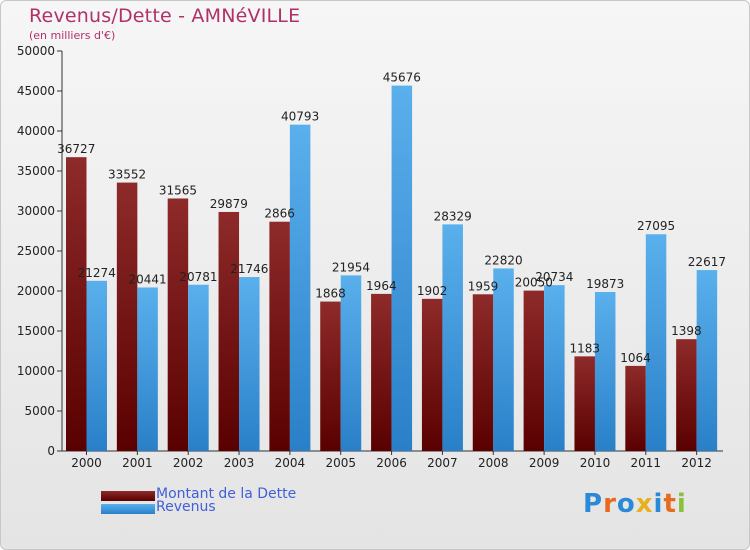  Describe the element at coordinates (86, 463) in the screenshot. I see `x-tick-label: 2000` at that location.